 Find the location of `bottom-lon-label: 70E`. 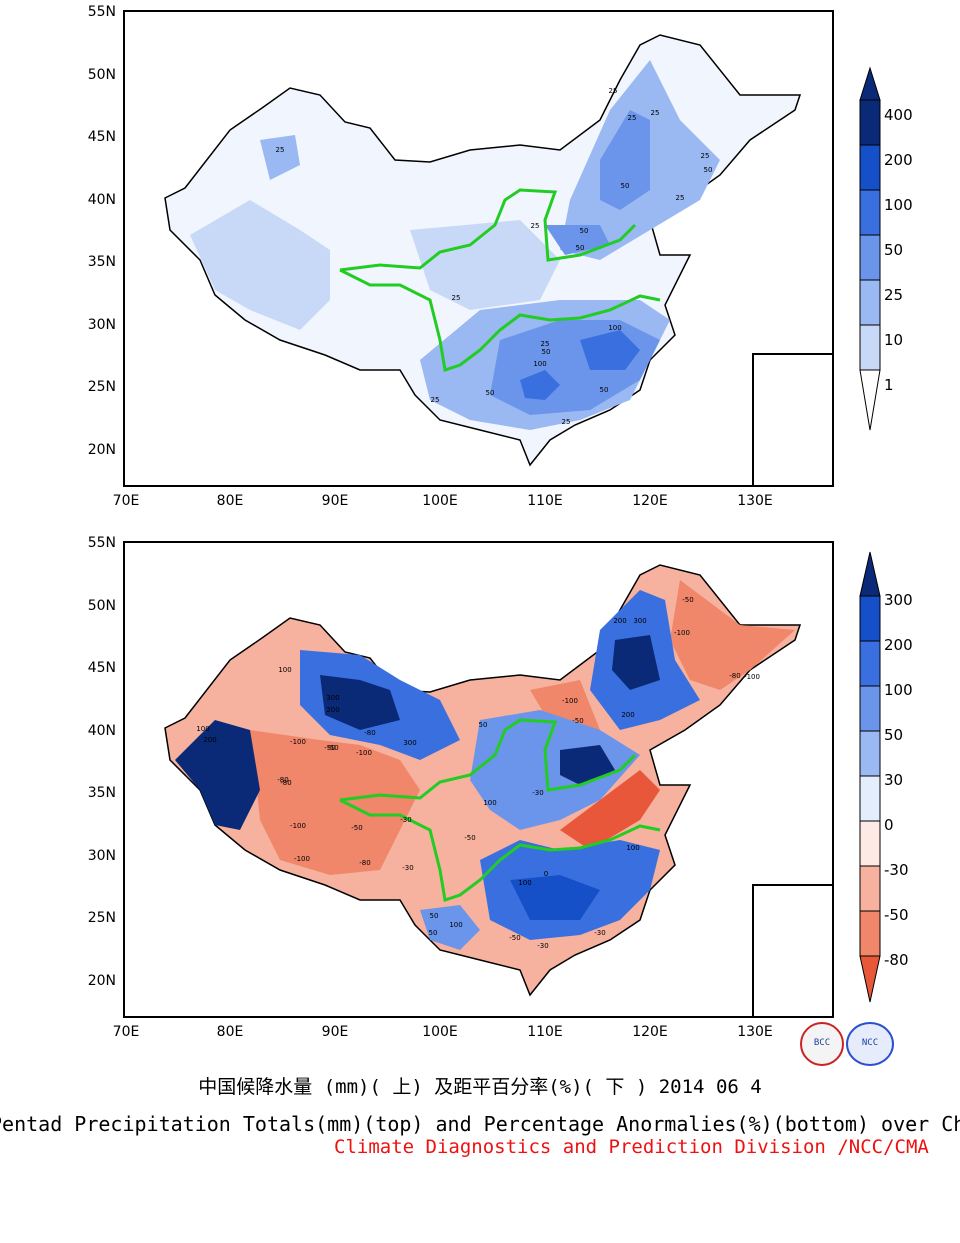

bottom-lon-label: 70E is located at coordinates (126, 1032).